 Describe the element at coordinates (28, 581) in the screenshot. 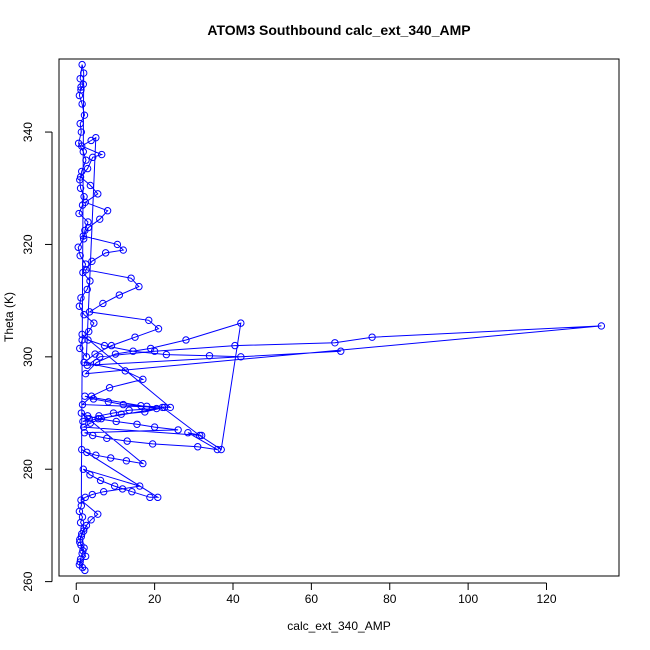

I see `y-tick-label: 260` at that location.